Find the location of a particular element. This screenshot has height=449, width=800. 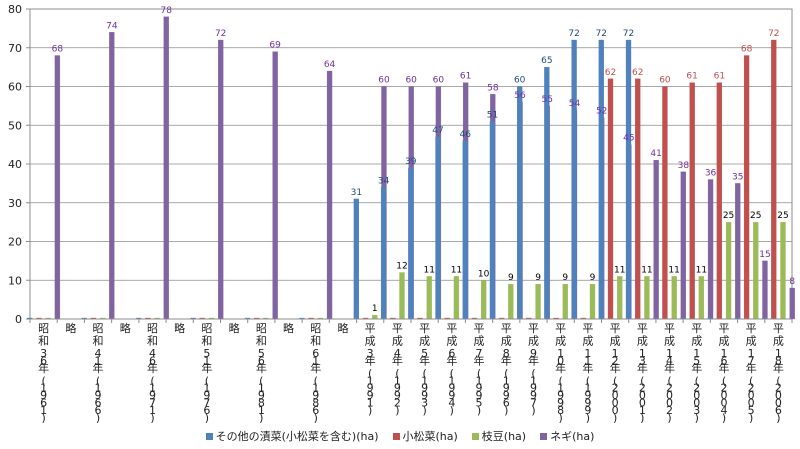

data-label: 68 is located at coordinates (58, 50).